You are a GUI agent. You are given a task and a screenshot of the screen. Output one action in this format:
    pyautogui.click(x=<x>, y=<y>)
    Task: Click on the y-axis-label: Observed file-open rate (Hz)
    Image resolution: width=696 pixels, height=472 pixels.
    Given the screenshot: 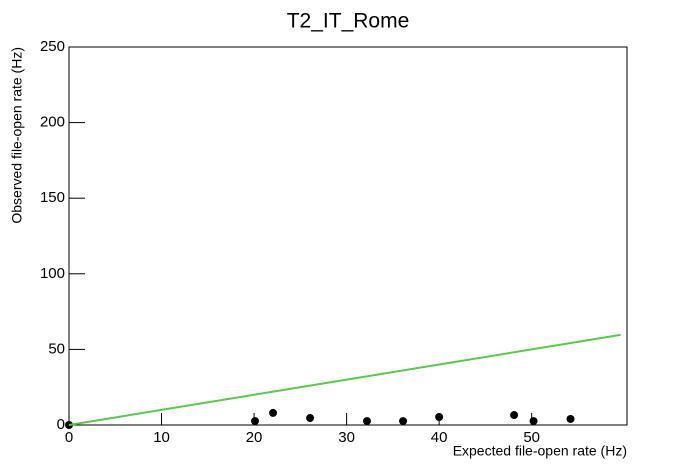 What is the action you would take?
    pyautogui.click(x=17, y=135)
    